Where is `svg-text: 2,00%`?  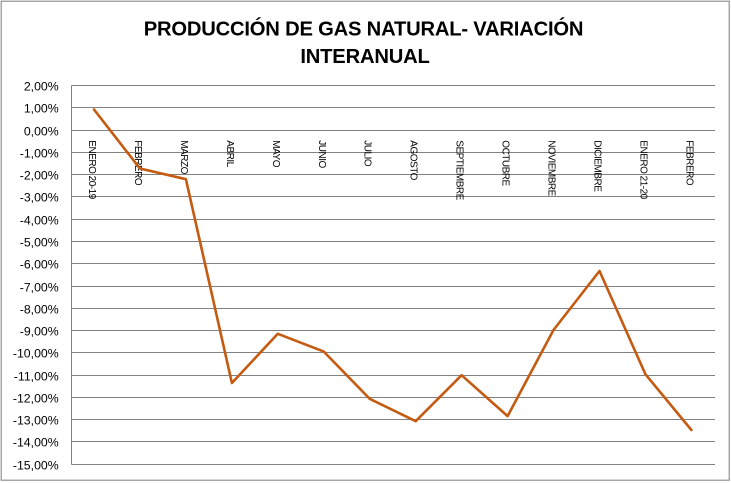
svg-text: 2,00% is located at coordinates (41, 87).